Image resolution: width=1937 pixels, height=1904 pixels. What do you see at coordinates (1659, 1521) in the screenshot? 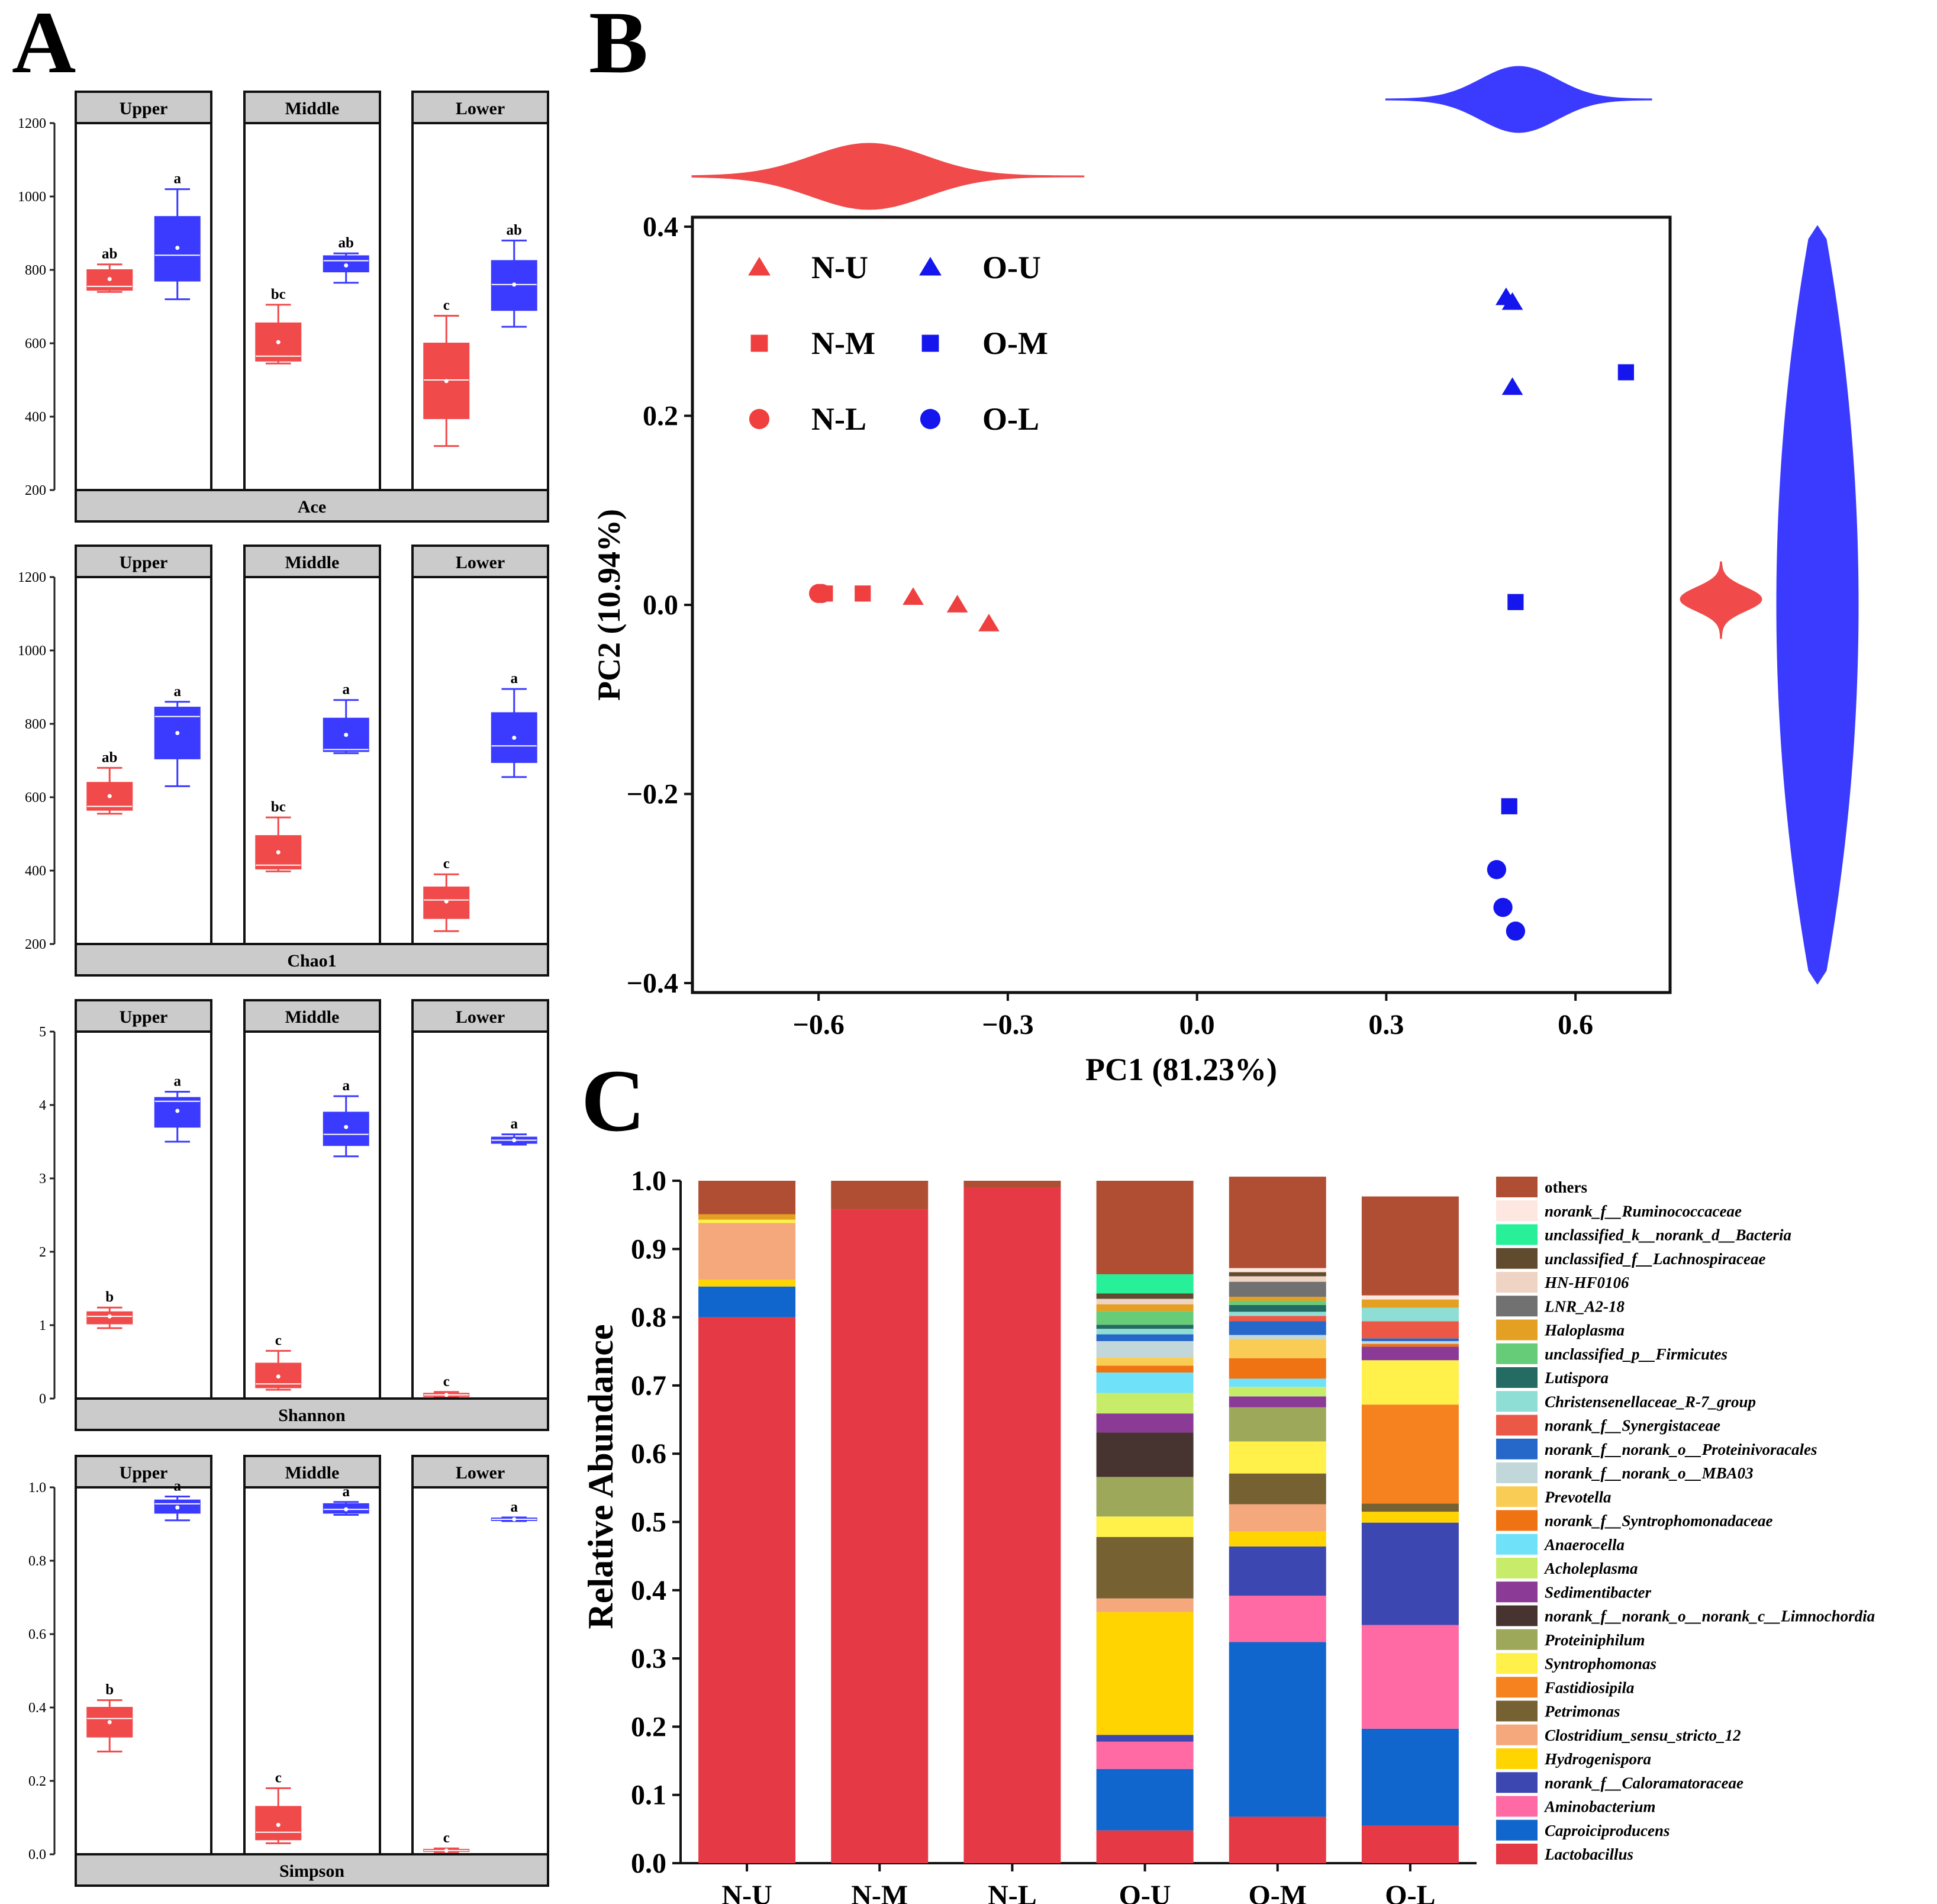
I see `legend-label: norank_f__Syntrophomonadaceae` at bounding box center [1659, 1521].